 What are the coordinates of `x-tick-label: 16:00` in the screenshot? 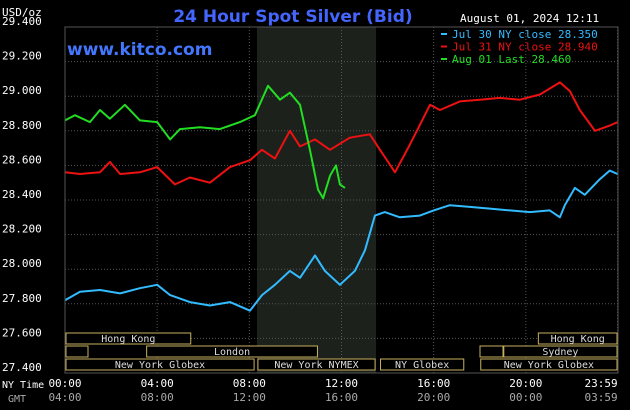 It's located at (433, 383).